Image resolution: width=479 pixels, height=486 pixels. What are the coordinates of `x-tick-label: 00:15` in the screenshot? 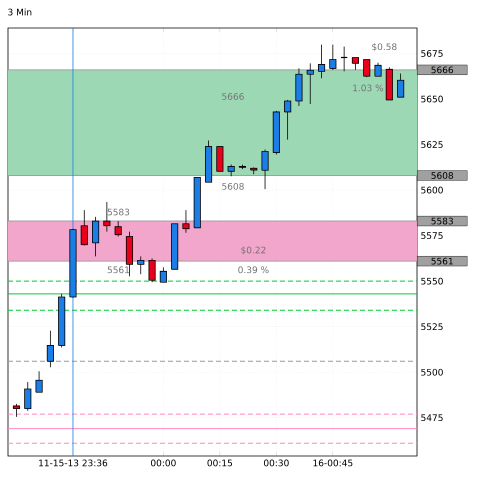 It's located at (219, 463).